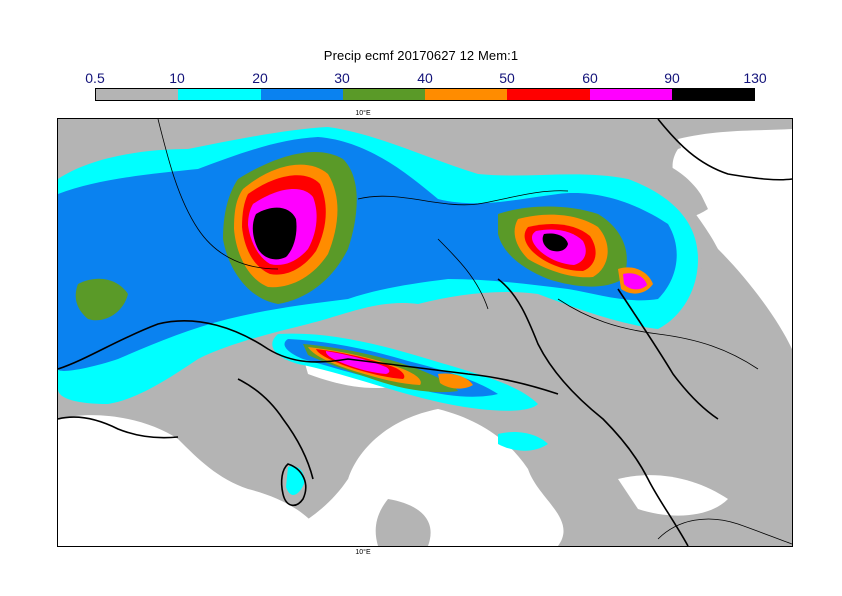 This screenshot has height=596, width=842. I want to click on legend-label-8: 130, so click(755, 78).